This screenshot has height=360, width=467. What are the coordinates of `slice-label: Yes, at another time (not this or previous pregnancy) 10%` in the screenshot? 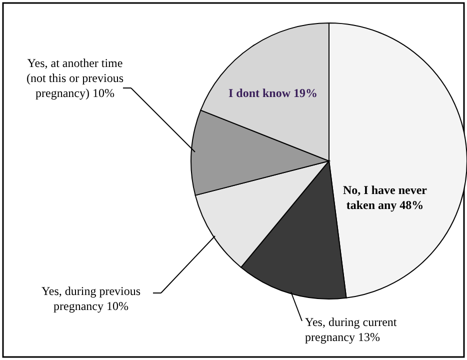 It's located at (75, 78).